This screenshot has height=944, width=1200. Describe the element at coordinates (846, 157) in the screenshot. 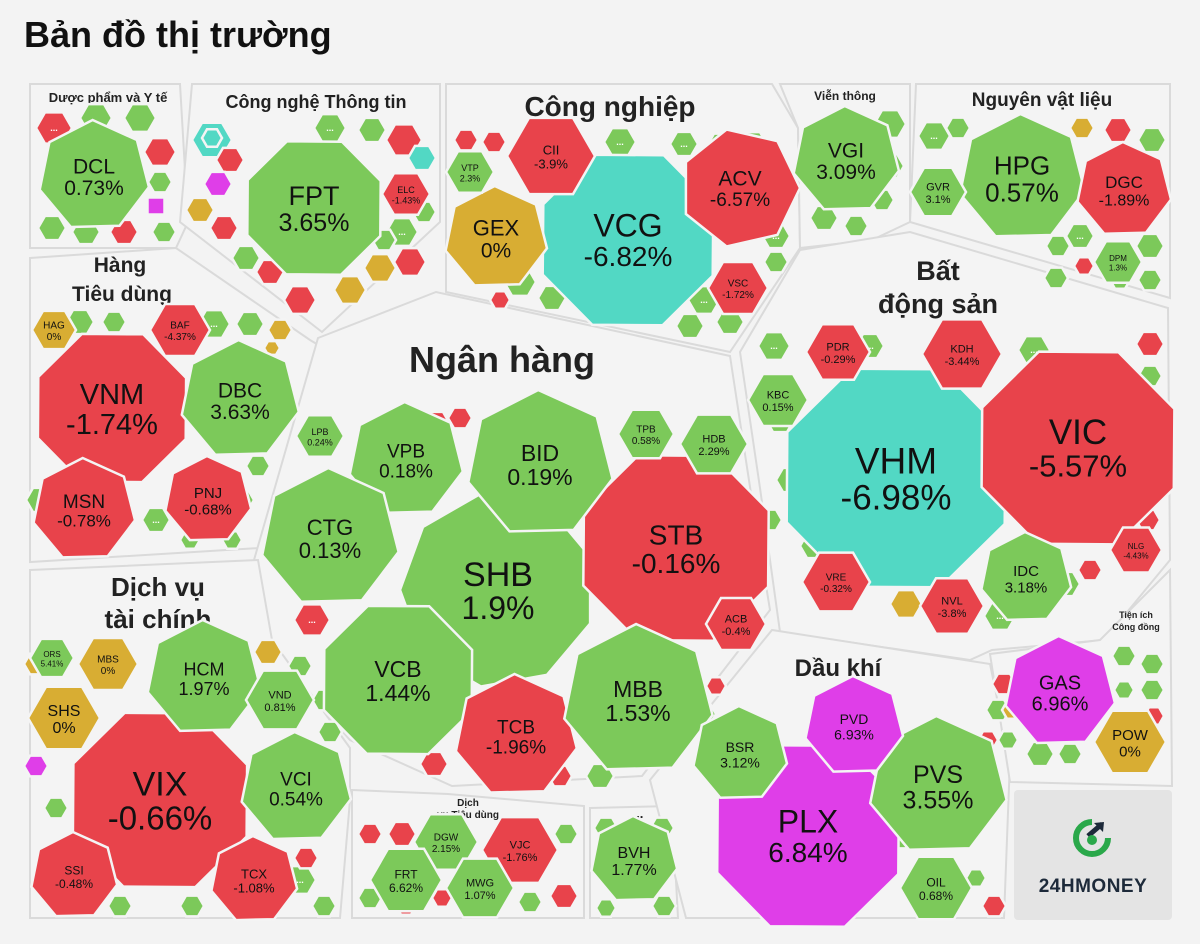

I see `stock-cell-vgi` at that location.